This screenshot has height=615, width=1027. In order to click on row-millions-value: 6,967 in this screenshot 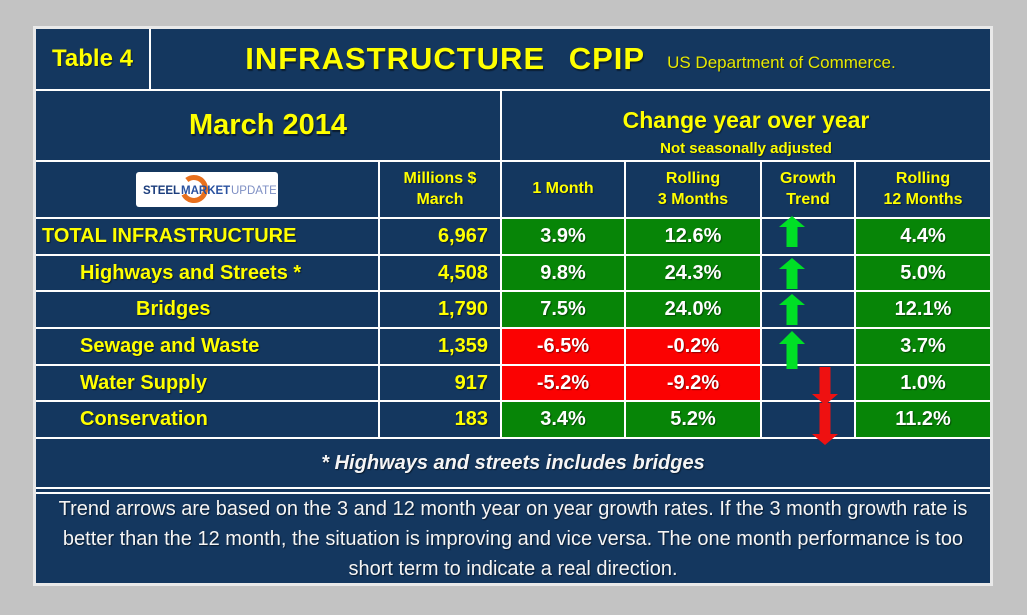, I will do `click(441, 236)`.